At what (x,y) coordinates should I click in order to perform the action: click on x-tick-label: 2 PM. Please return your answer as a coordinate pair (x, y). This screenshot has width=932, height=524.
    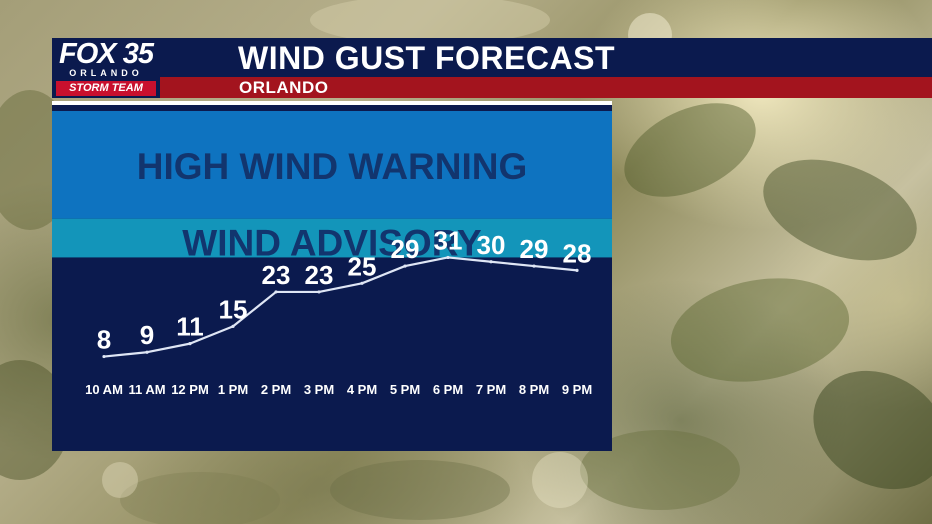
    Looking at the image, I should click on (276, 389).